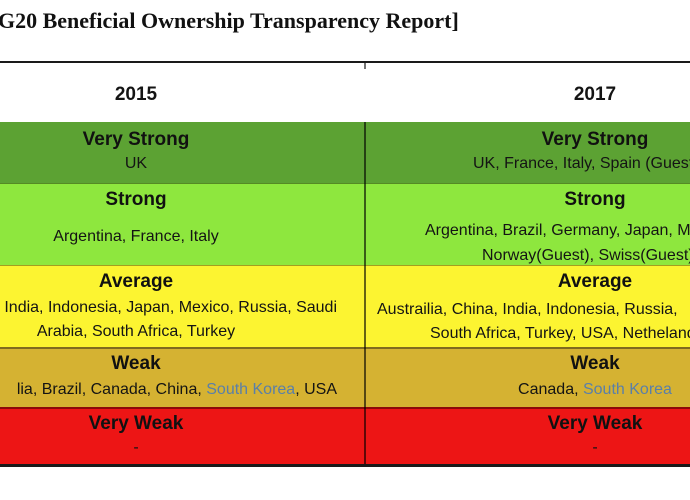  I want to click on column-header-2015: 2015, so click(136, 94).